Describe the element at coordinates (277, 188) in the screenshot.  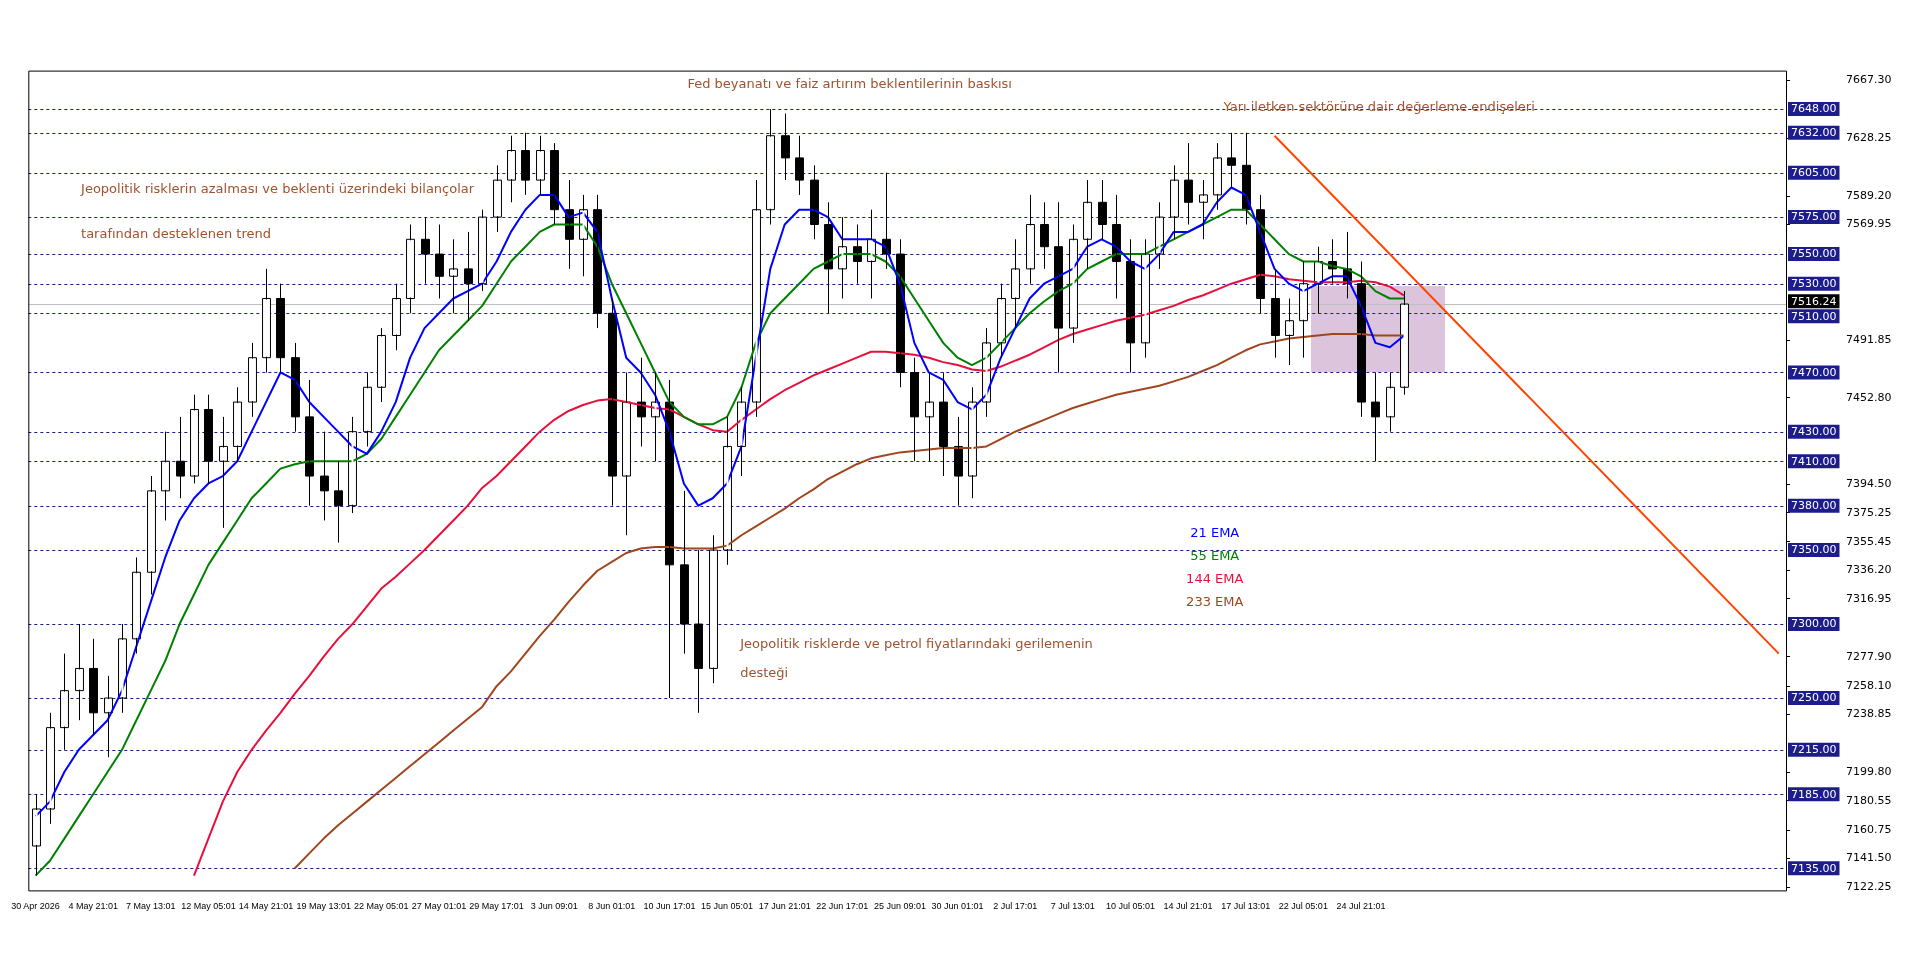
I see `annotation: Jeopolitik risklerin azalması ve beklenti üzerindeki bilançolar` at that location.